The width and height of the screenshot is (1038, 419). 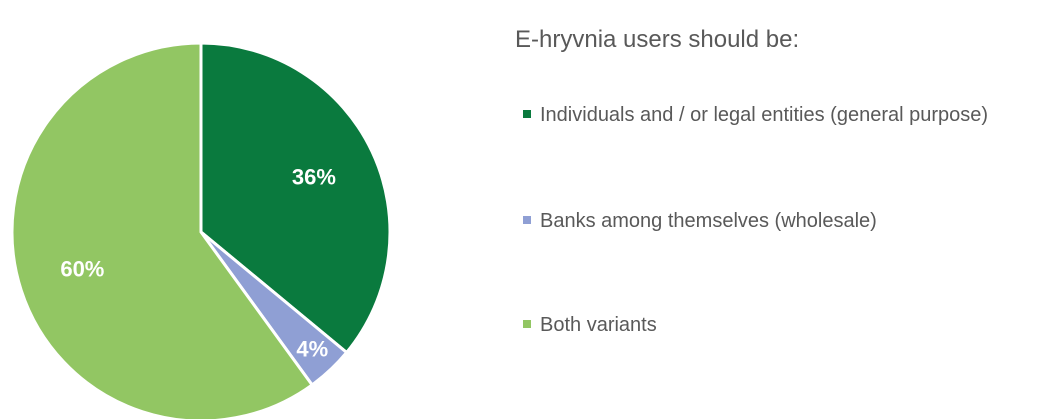 What do you see at coordinates (780, 325) in the screenshot?
I see `legend-item: Both variants` at bounding box center [780, 325].